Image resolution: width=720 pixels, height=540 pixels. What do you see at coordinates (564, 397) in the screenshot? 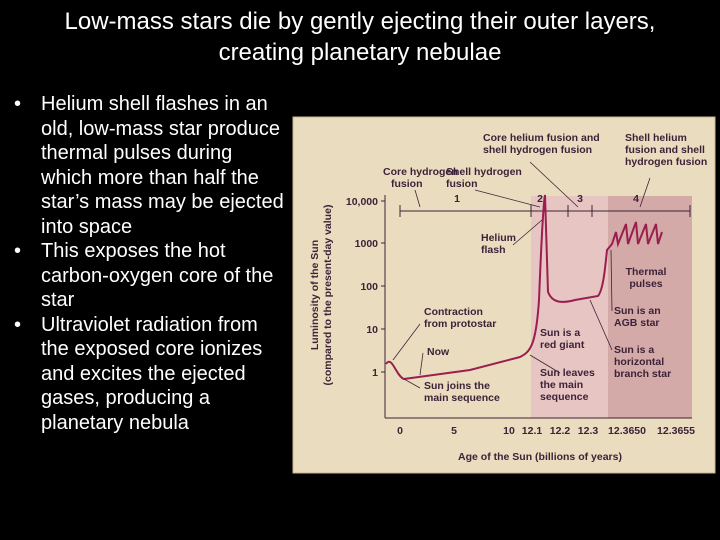
I see `annotation: sequence` at bounding box center [564, 397].